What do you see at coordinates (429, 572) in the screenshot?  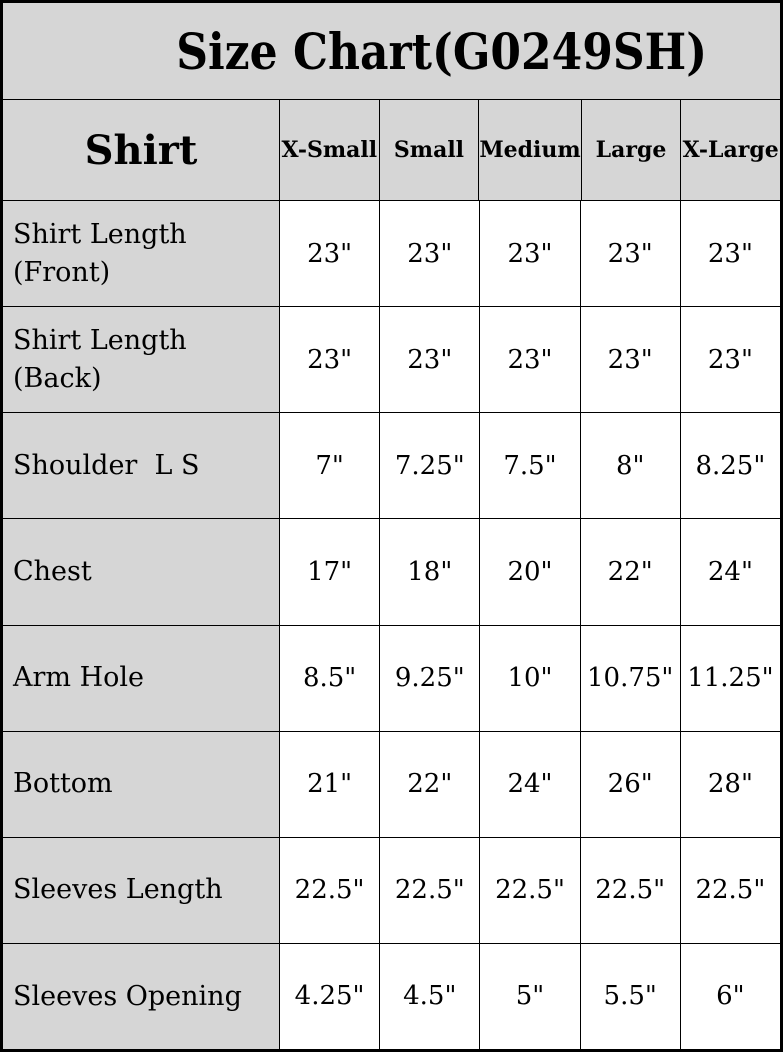 I see `size-value-cell: 18"` at bounding box center [429, 572].